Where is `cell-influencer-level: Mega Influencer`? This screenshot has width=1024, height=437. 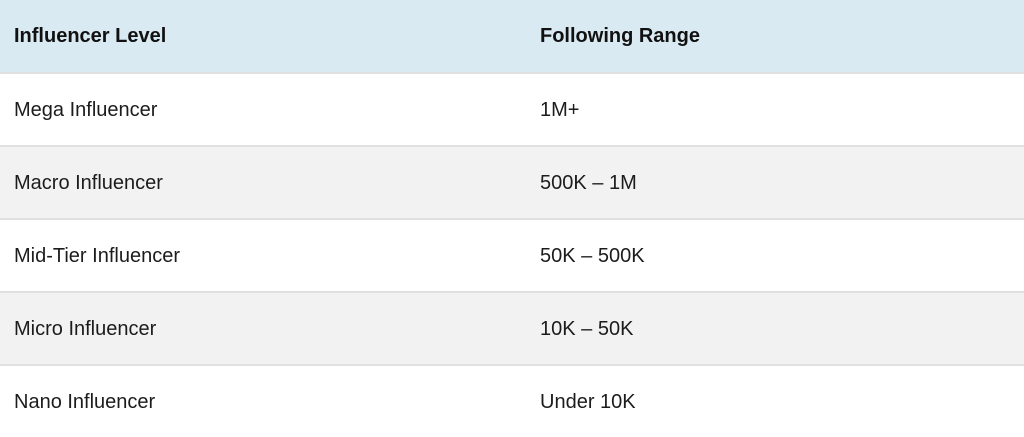 cell-influencer-level: Mega Influencer is located at coordinates (86, 109).